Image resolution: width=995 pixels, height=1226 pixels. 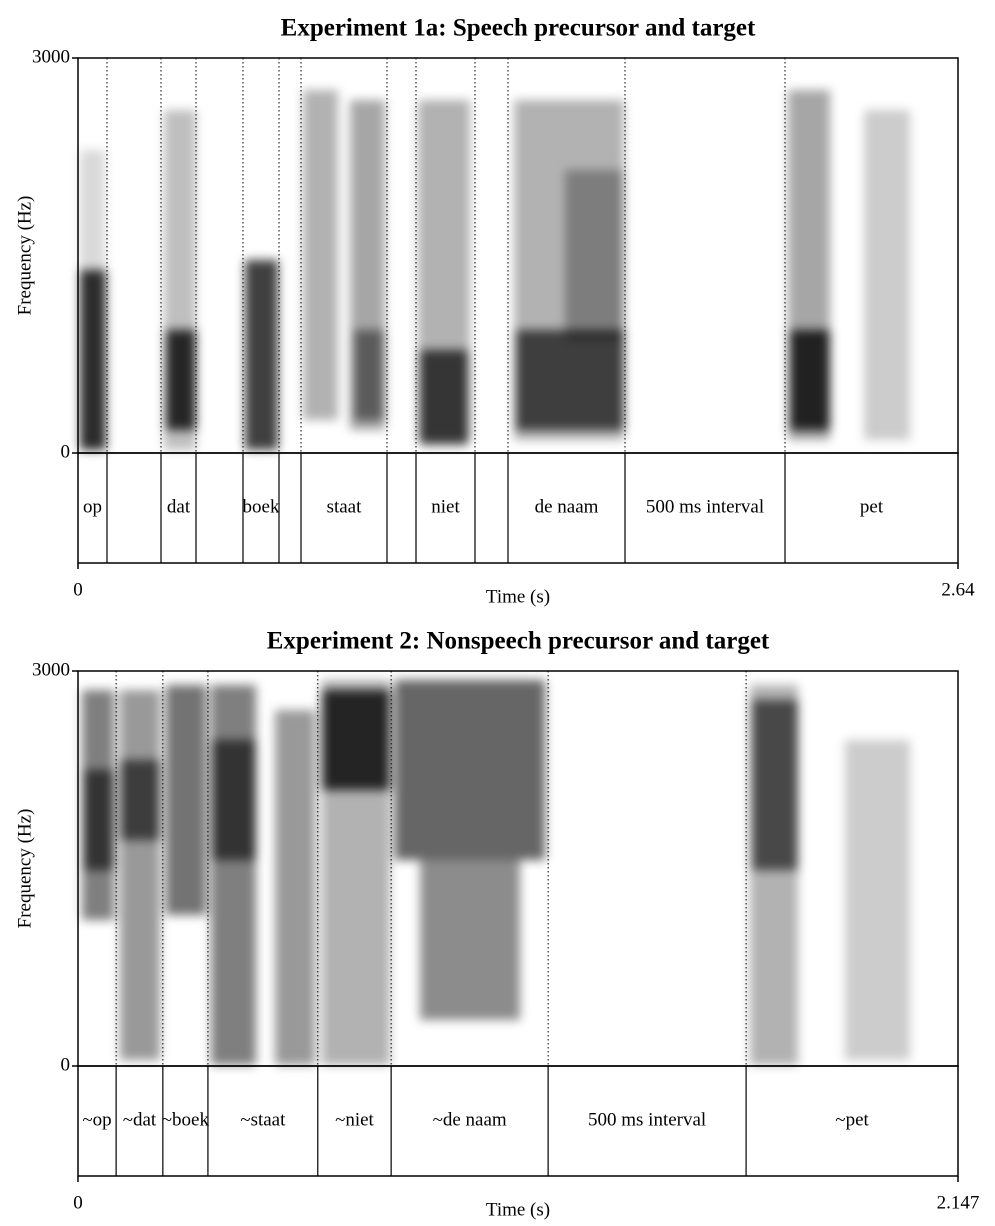 I want to click on interval-label: ~dat, so click(x=140, y=1119).